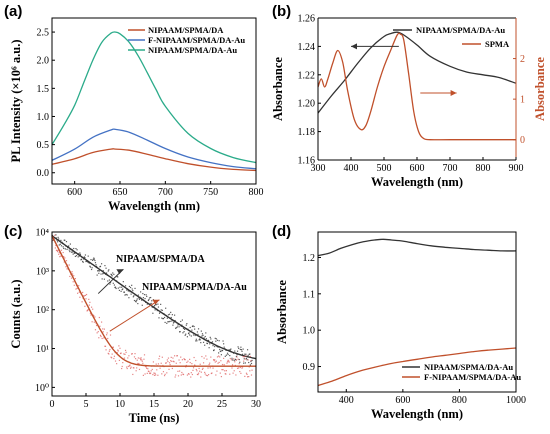 The image size is (550, 434). I want to click on panel-c-xtick-label: 20, so click(188, 404).